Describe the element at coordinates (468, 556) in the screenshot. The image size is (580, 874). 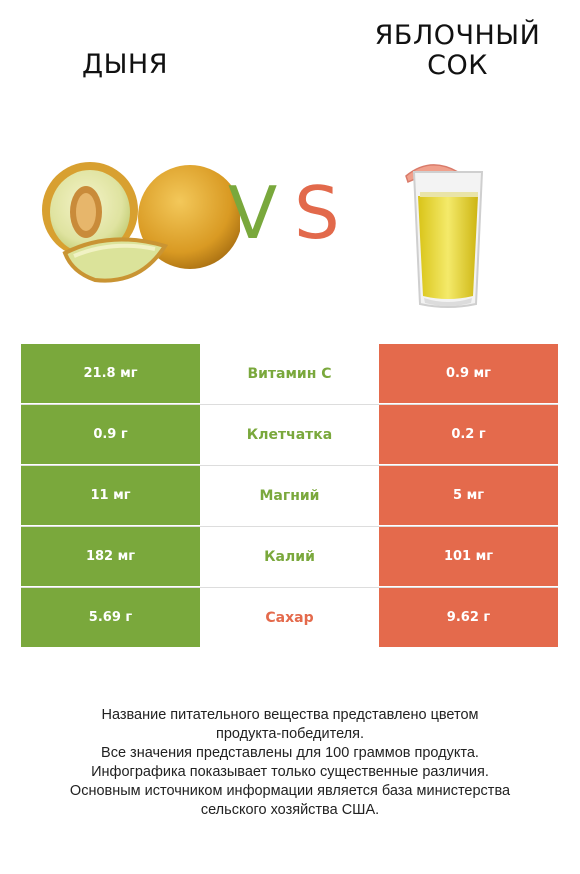
I see `right-value-cell: 101 мг` at that location.